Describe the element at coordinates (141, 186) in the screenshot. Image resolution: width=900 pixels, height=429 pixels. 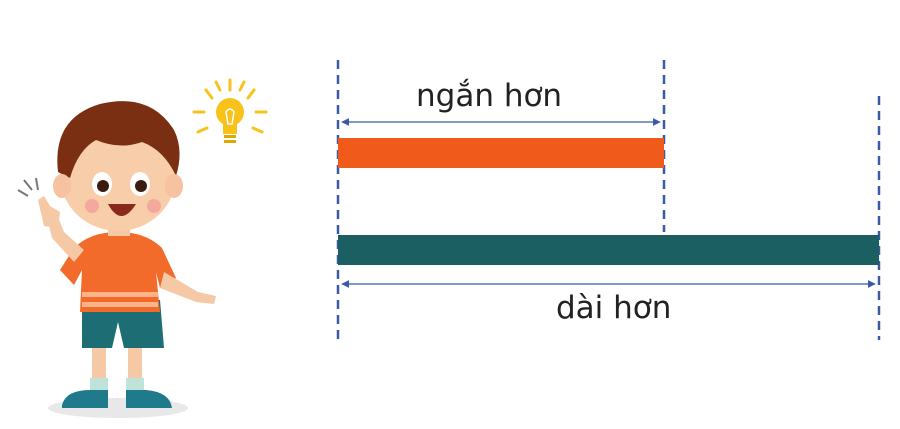
I see `right-pupil` at that location.